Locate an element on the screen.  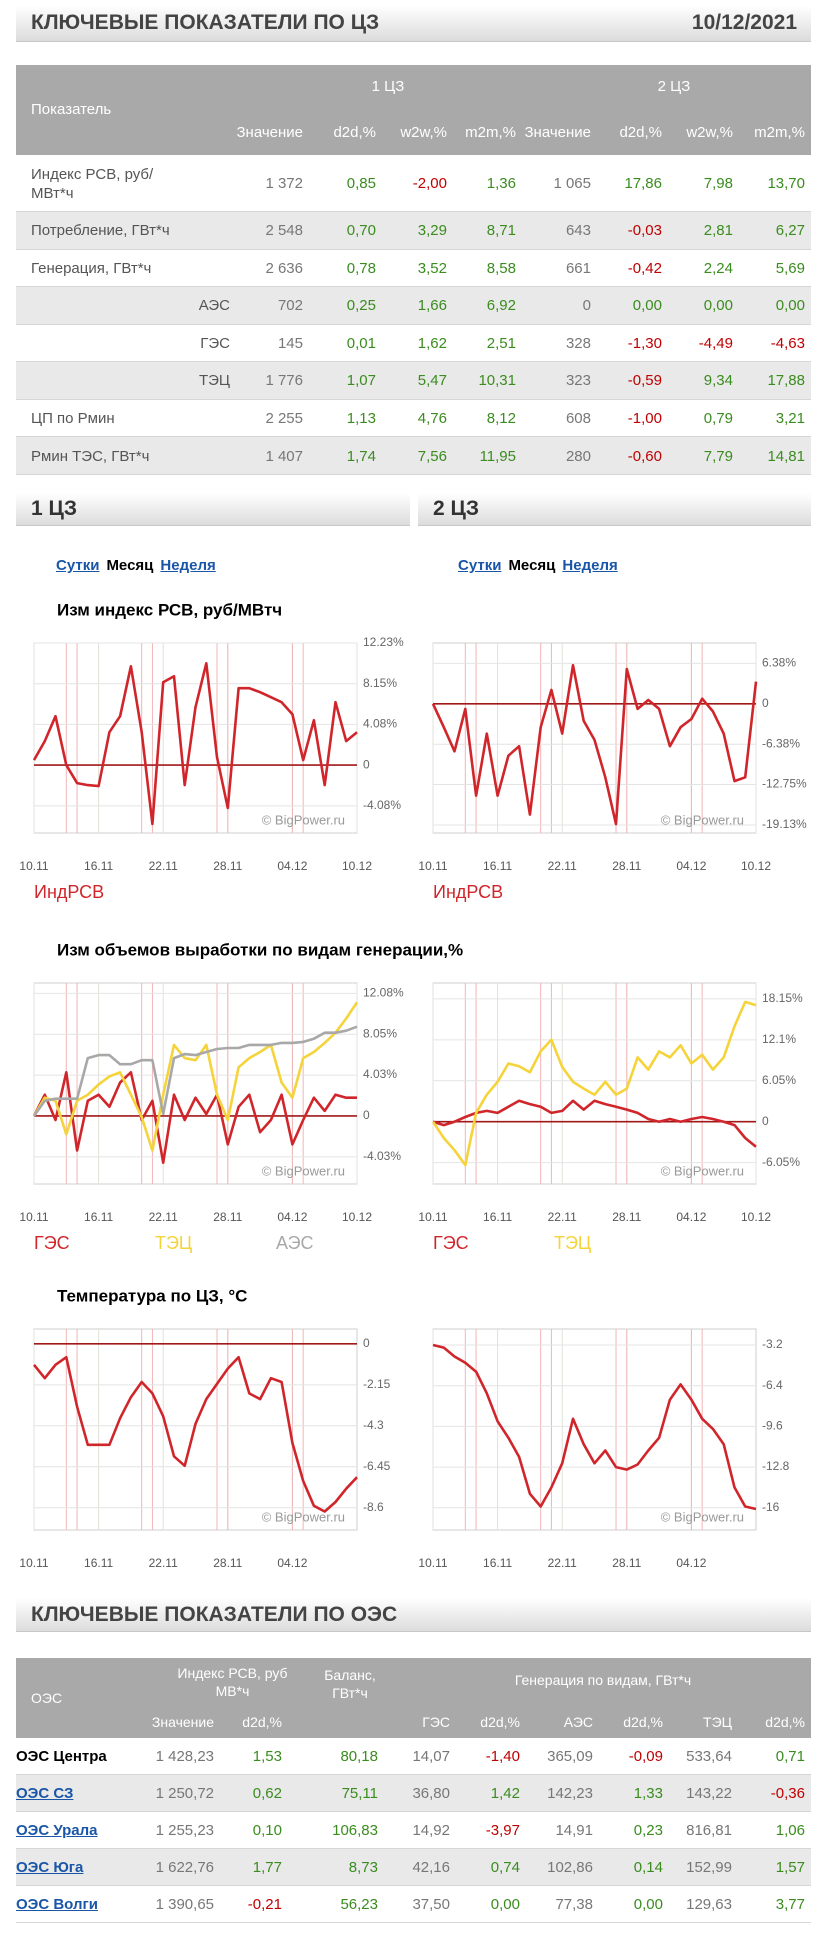
cell-value: 2,81 is located at coordinates (718, 231).